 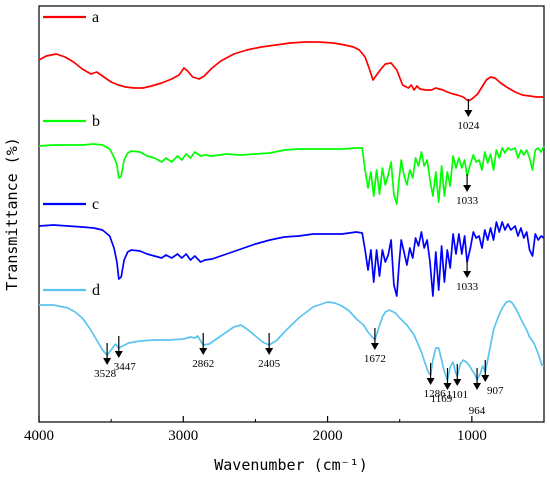 I want to click on annotation-label-1101: 1101, so click(x=457, y=395).